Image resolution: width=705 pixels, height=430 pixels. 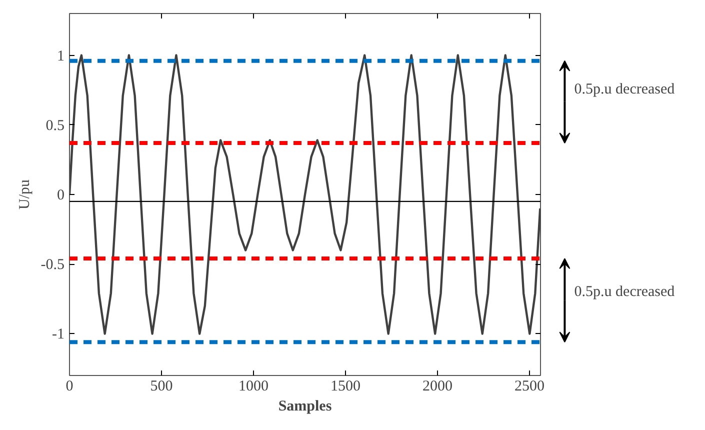 I want to click on x-tick-label: 2000, so click(x=437, y=386).